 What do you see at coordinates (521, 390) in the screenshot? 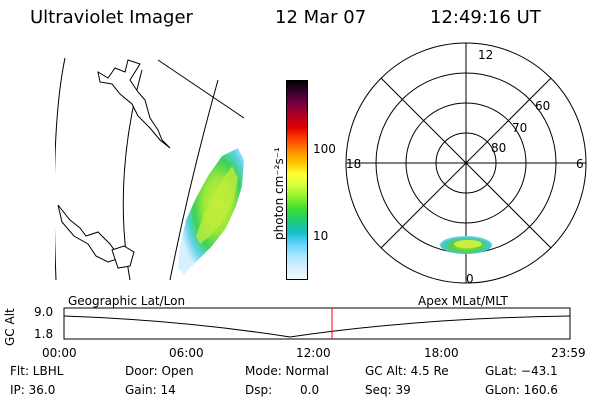
I see `glon-readout: GLon: 160.6` at bounding box center [521, 390].